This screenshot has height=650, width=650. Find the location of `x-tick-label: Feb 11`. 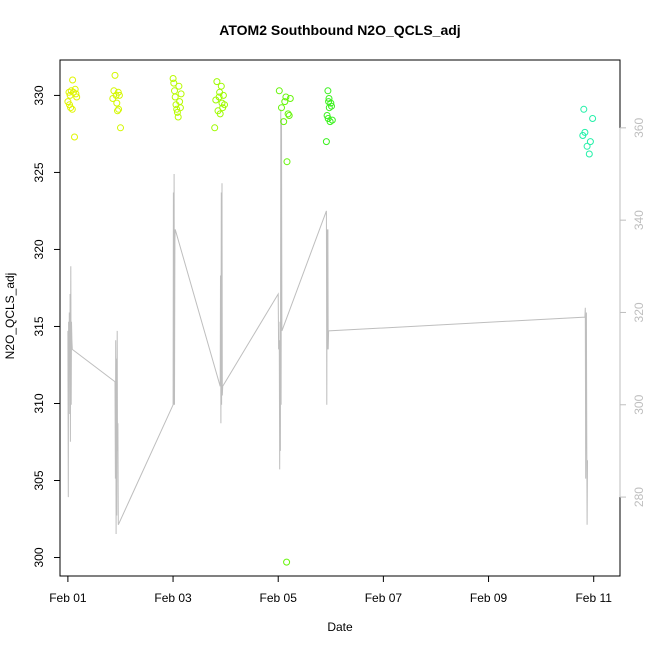

x-tick-label: Feb 11 is located at coordinates (593, 598).